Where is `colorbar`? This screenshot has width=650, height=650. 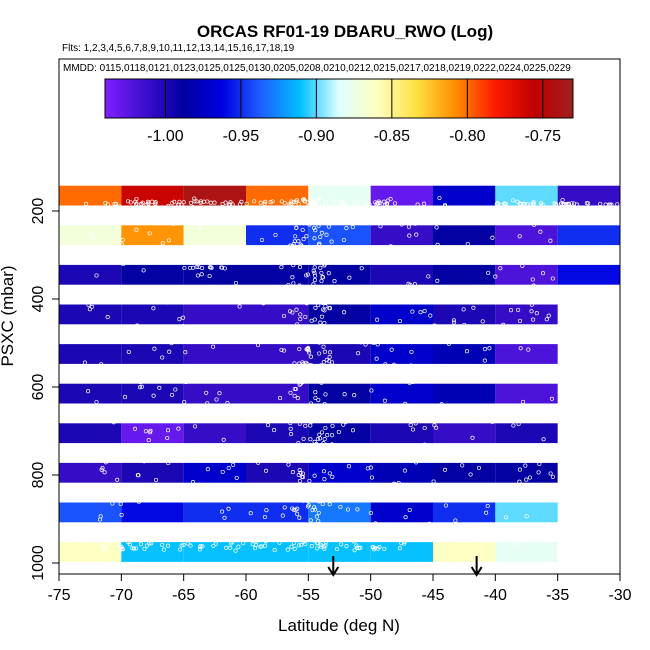
colorbar is located at coordinates (339, 98).